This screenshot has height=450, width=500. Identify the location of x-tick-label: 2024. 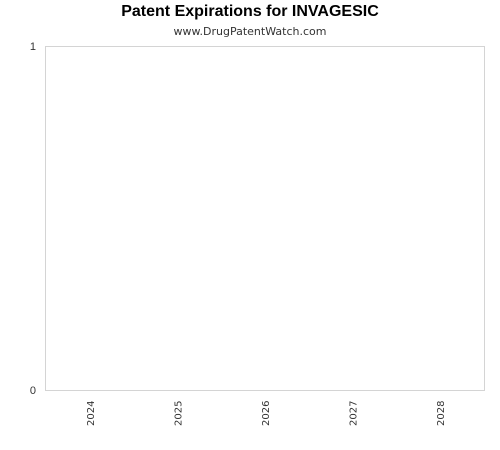
(91, 413).